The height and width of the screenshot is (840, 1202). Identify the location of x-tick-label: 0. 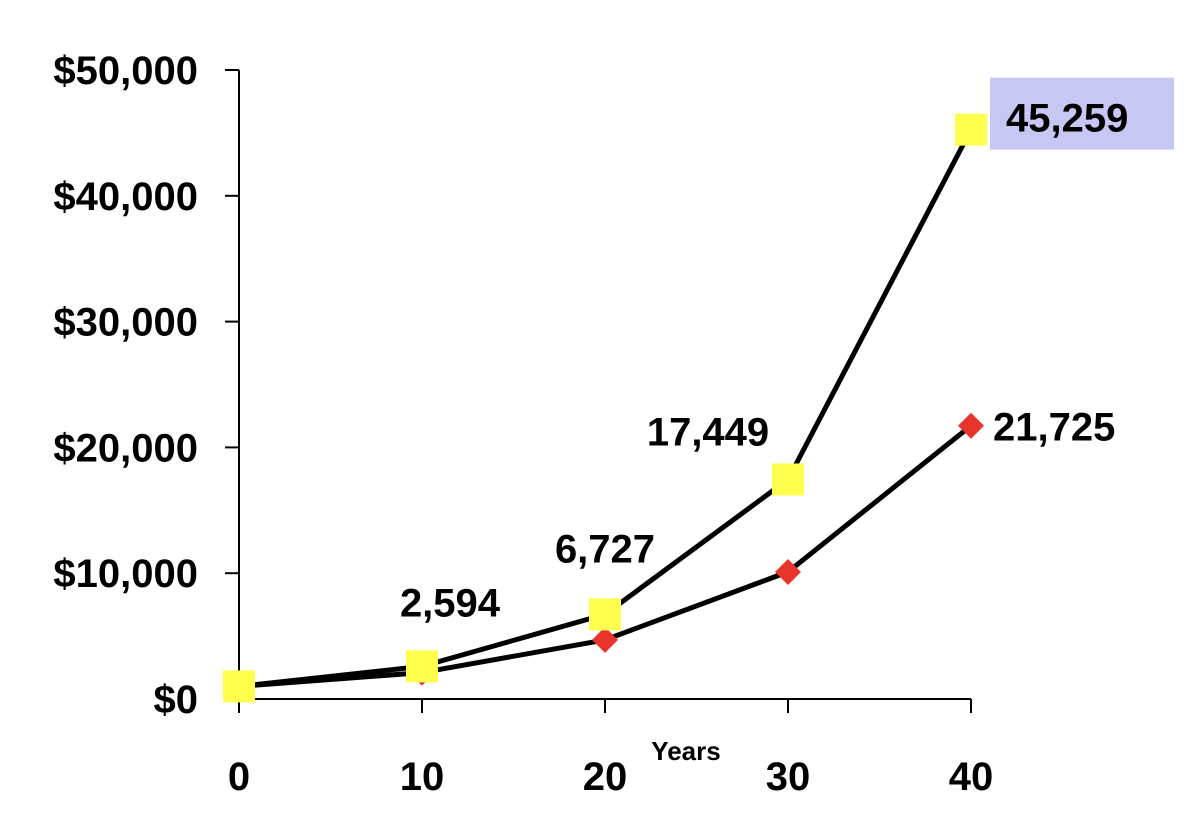
(239, 777).